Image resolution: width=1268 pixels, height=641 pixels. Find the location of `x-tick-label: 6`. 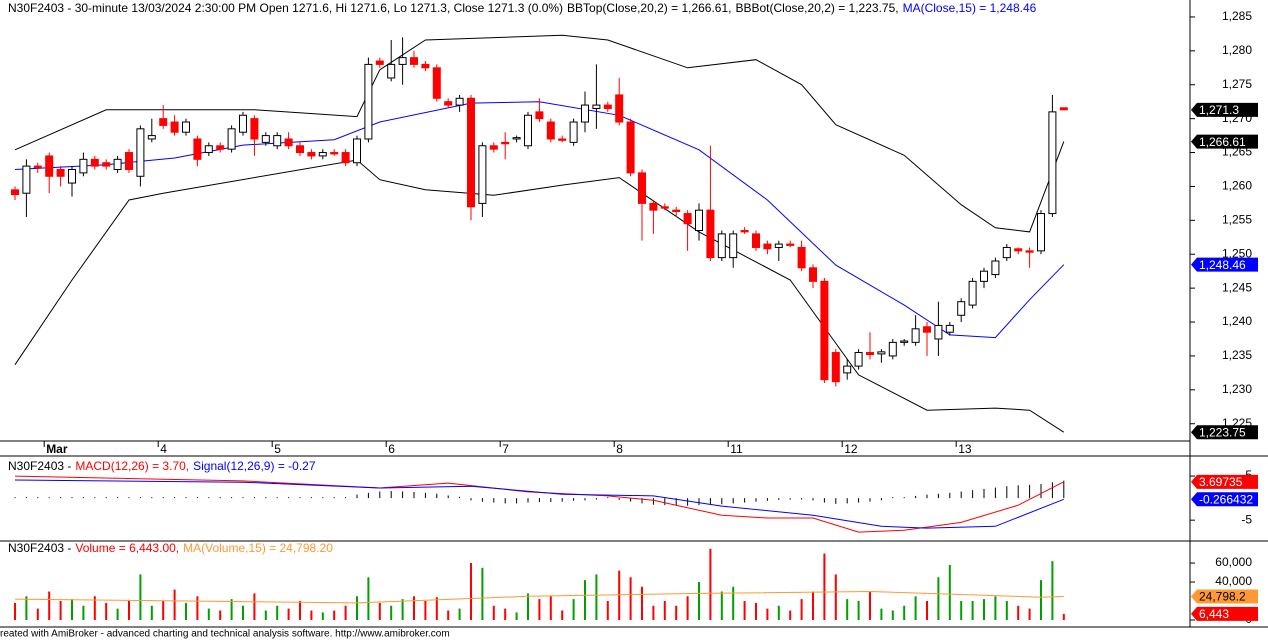

x-tick-label: 6 is located at coordinates (391, 449).